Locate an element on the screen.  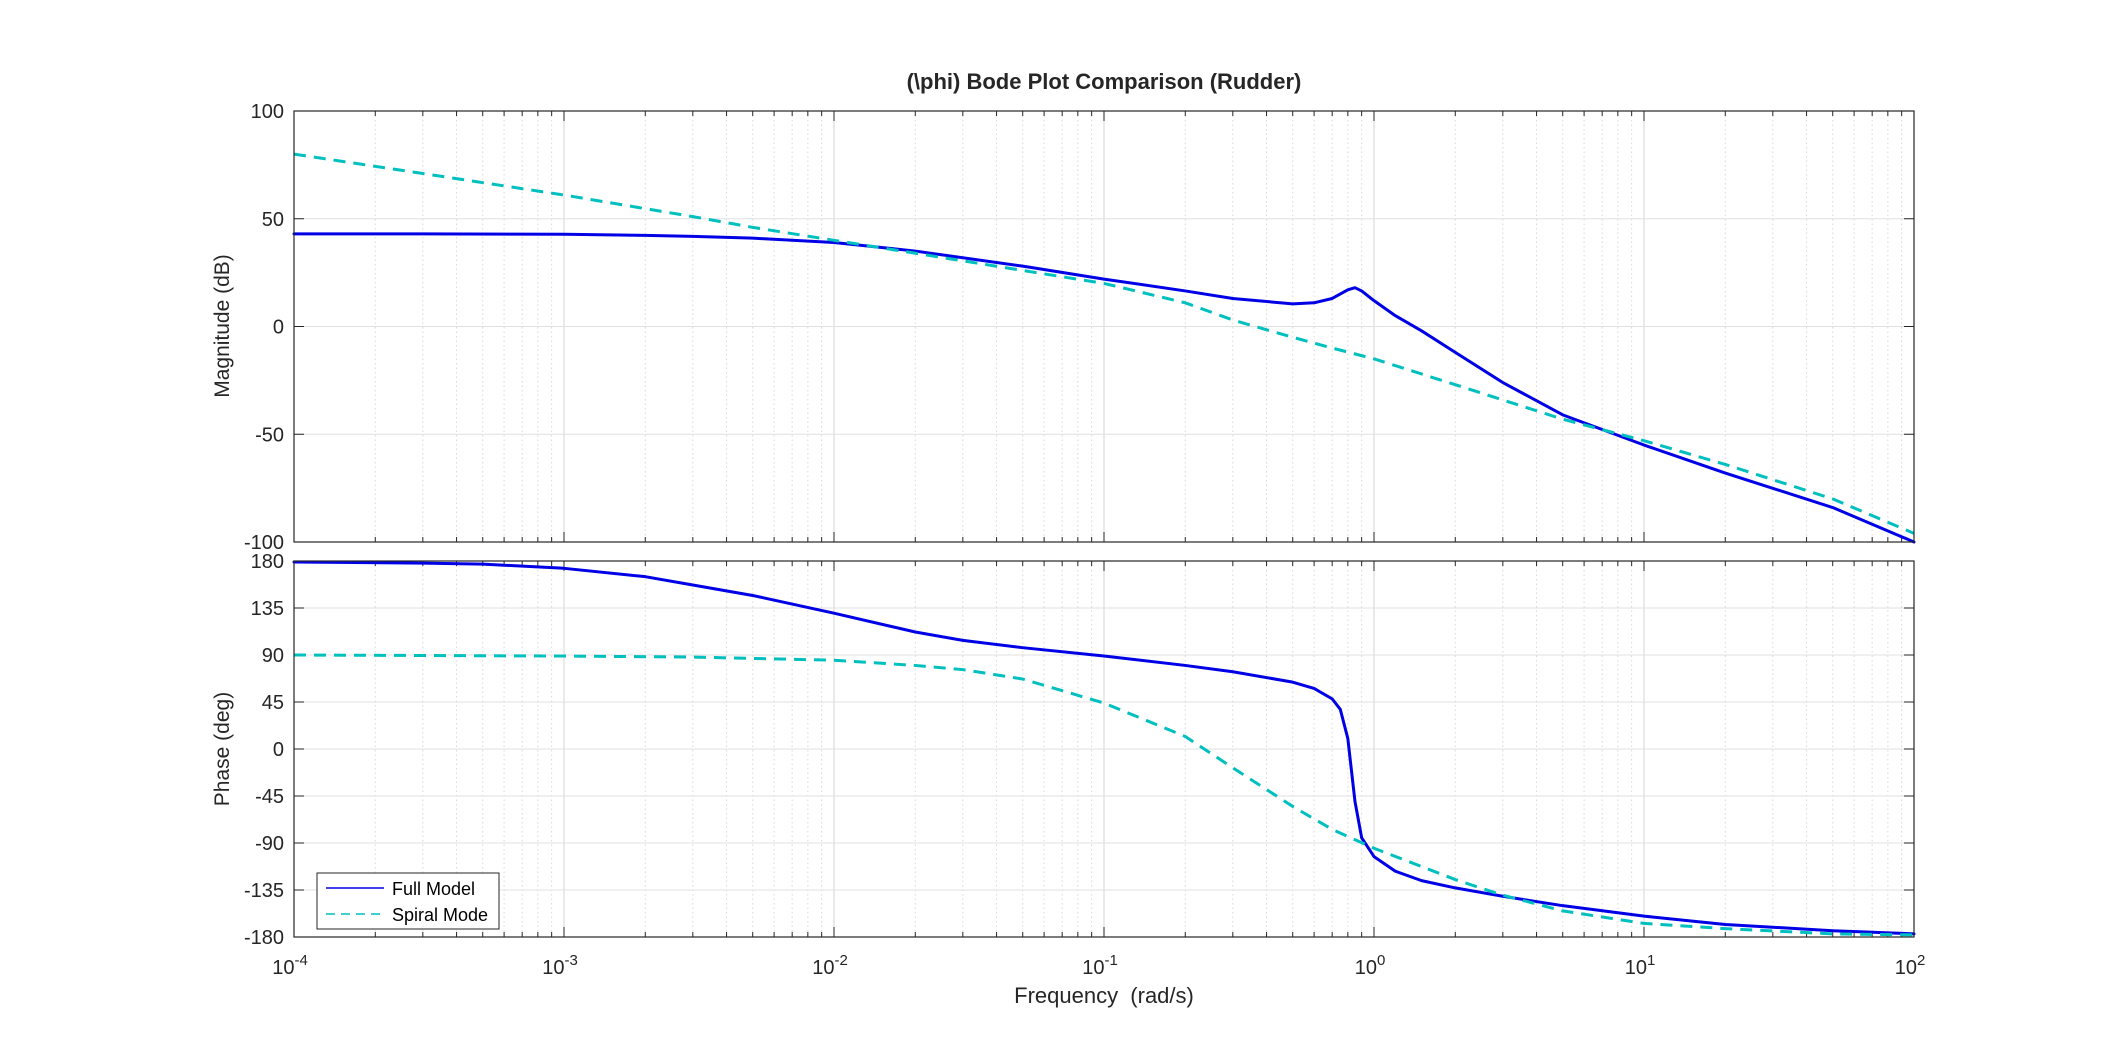
legend: Full Model Spiral Mode is located at coordinates (408, 901).